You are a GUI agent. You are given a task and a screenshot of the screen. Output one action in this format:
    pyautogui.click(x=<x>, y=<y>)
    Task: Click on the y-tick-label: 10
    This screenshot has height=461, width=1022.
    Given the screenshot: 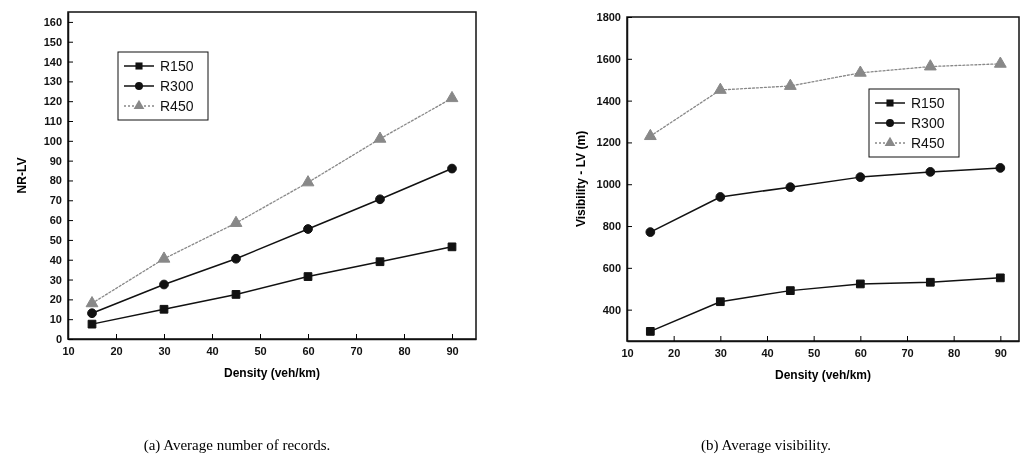 What is the action you would take?
    pyautogui.click(x=55, y=319)
    